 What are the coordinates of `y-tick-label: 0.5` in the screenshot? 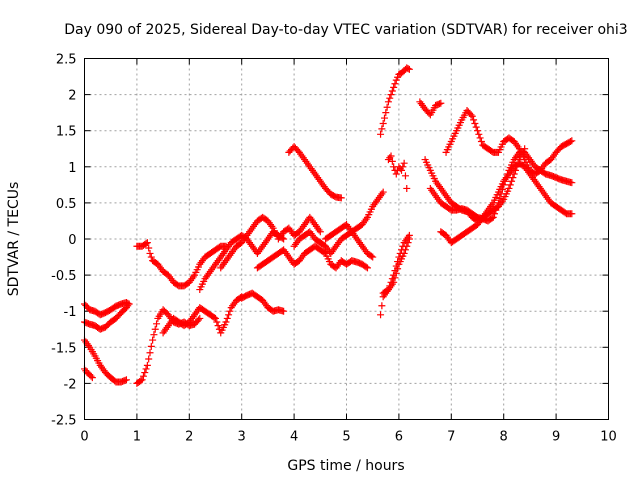 It's located at (66, 204).